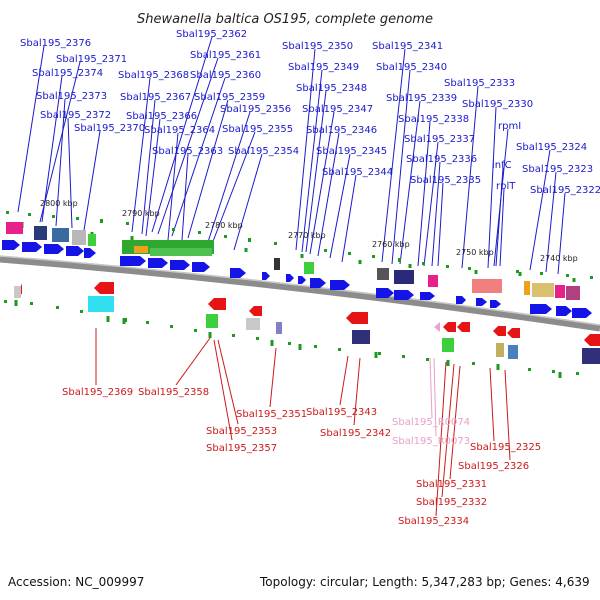  I want to click on genome-backbone, so click(300, 293).